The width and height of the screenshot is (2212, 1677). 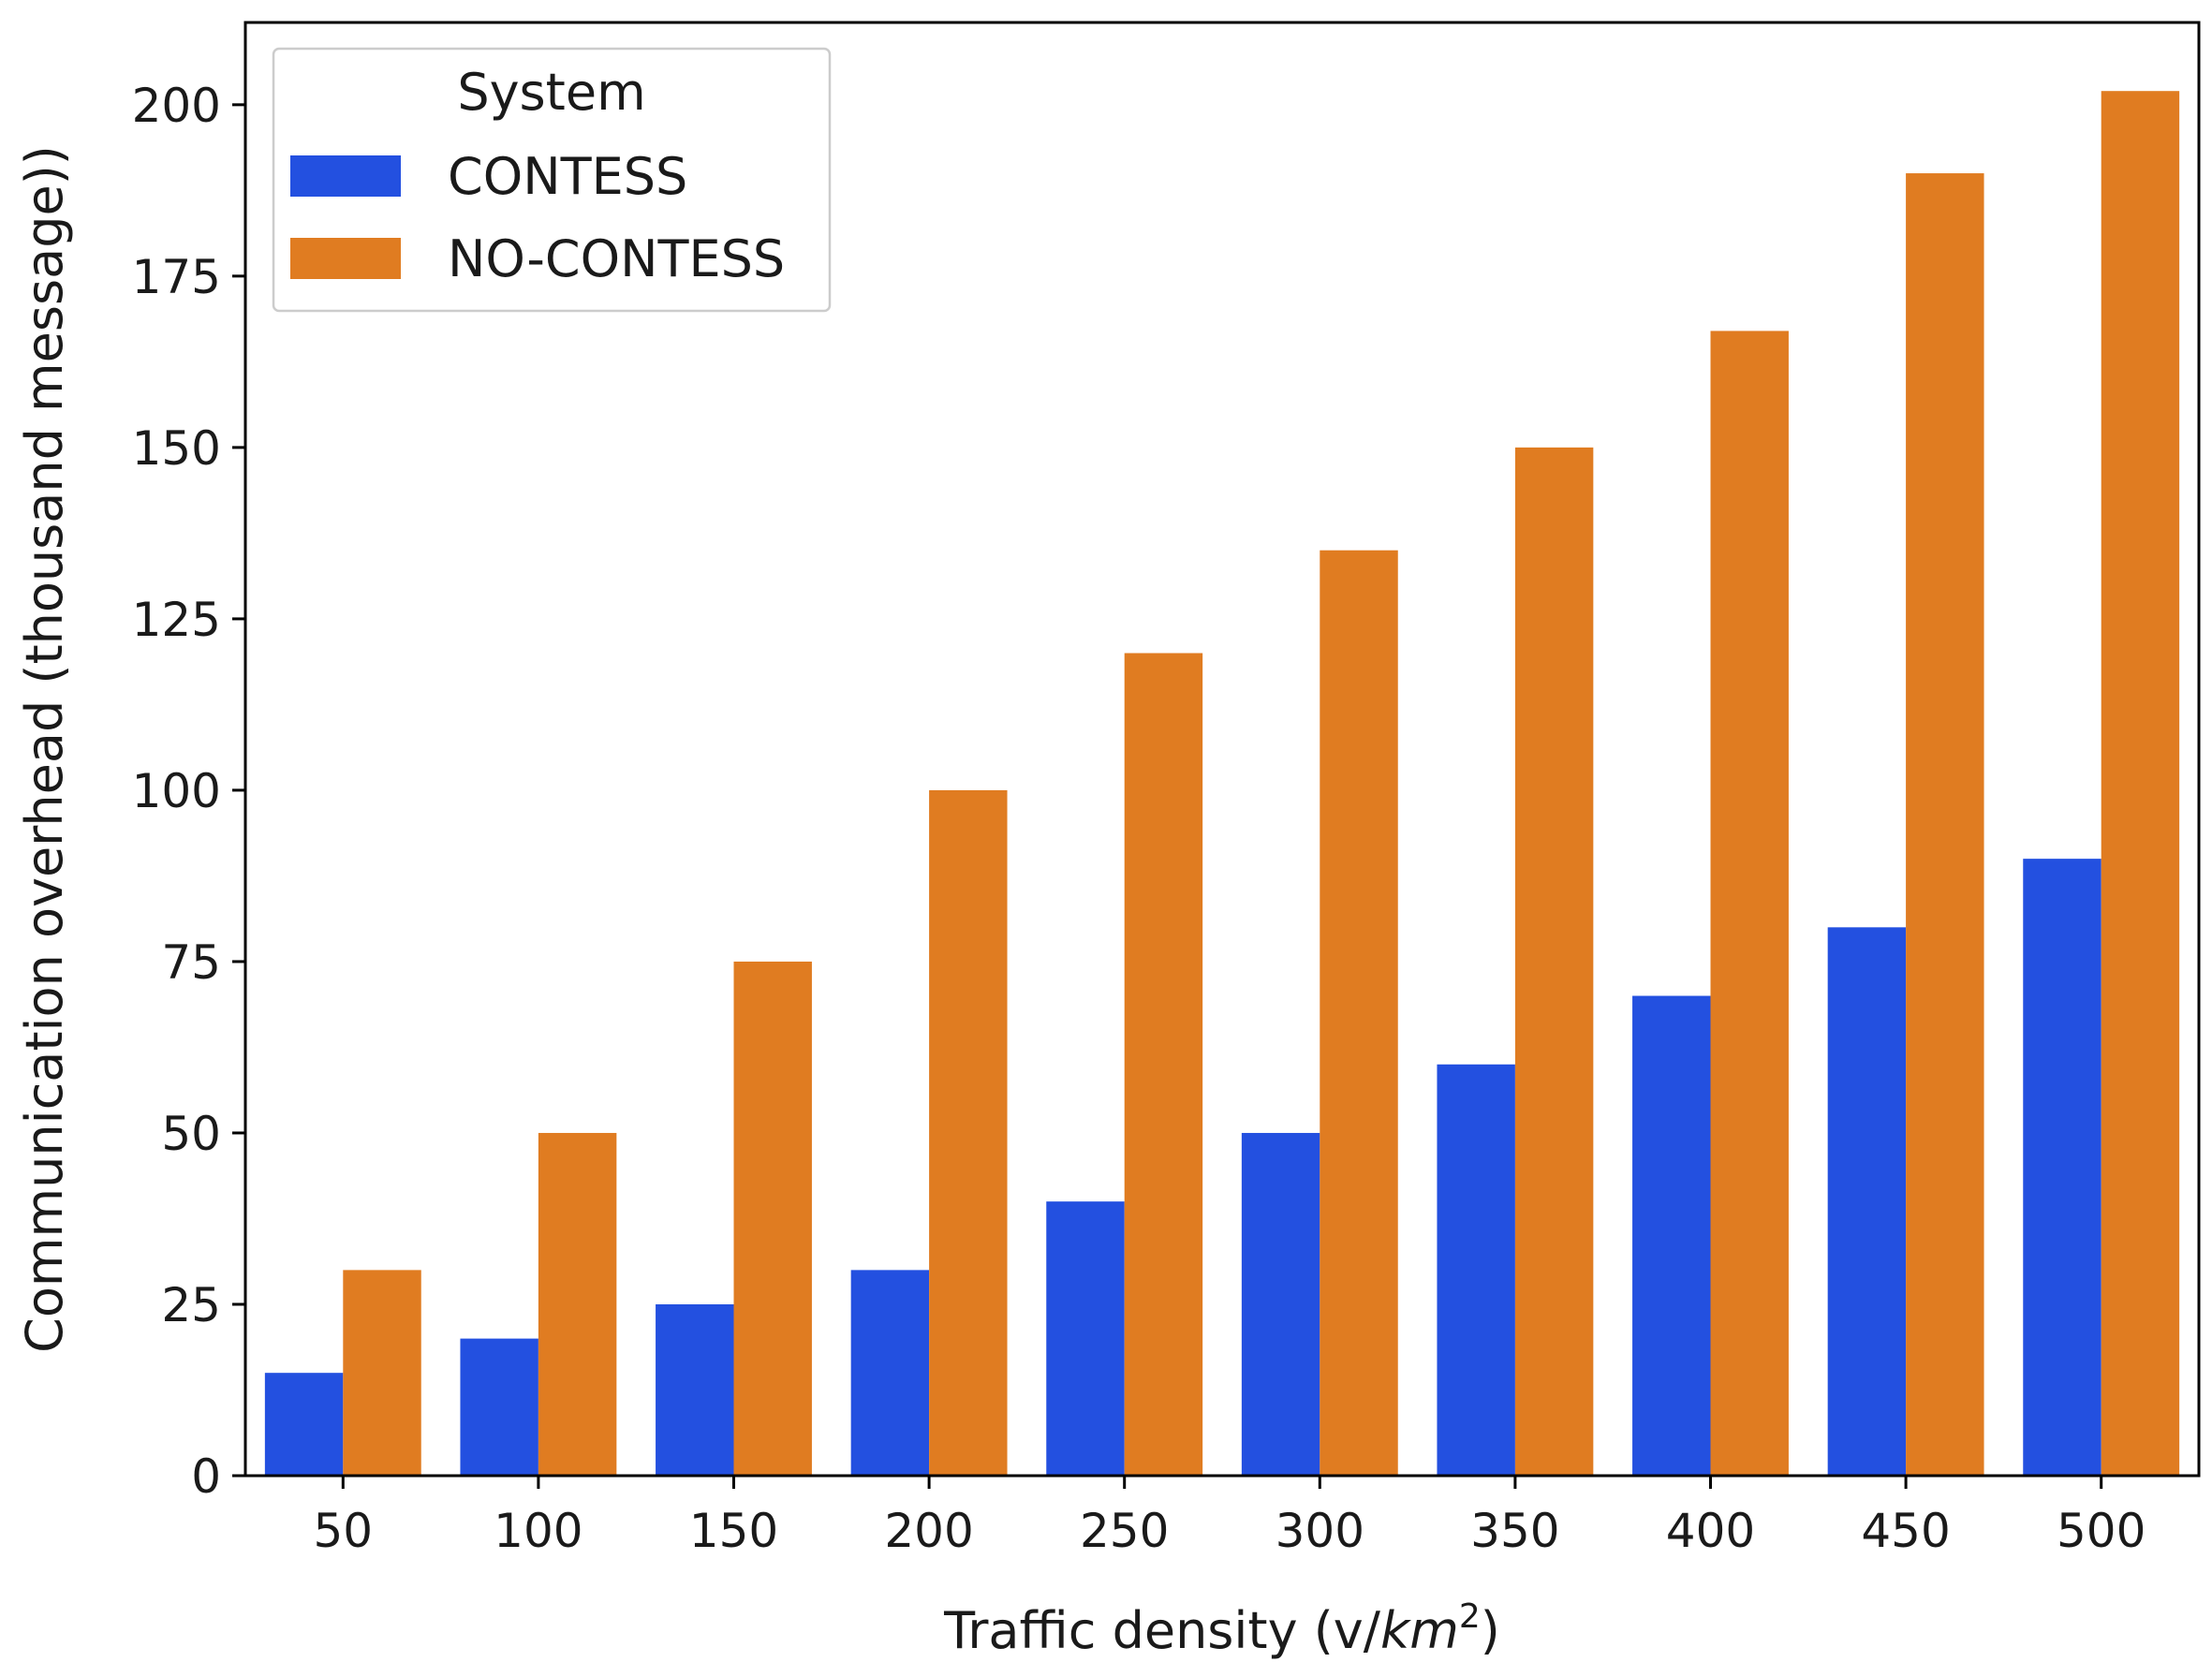 What do you see at coordinates (177, 277) in the screenshot?
I see `y-tick-label: 175` at bounding box center [177, 277].